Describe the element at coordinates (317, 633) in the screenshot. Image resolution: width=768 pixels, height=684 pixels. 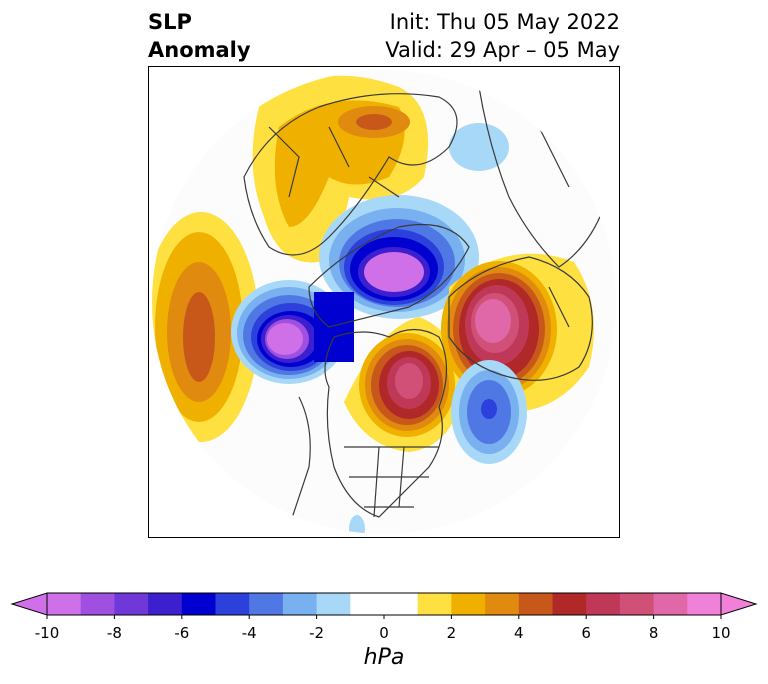
I see `colorbar-tick-label: -2` at that location.